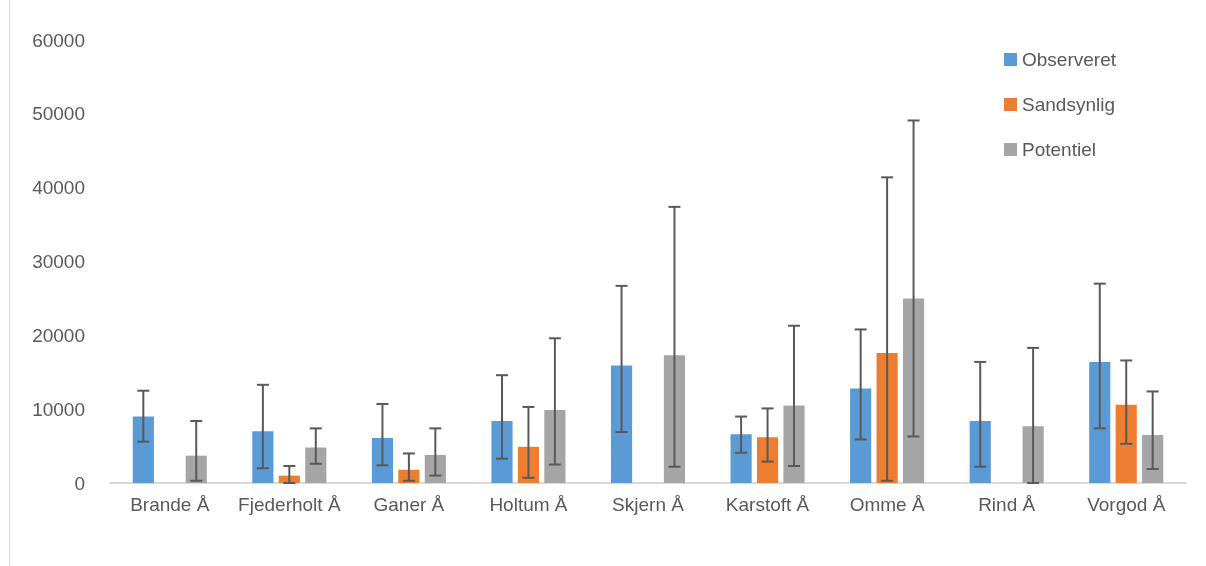  I want to click on x-tick-label: Holtum Å, so click(528, 504).